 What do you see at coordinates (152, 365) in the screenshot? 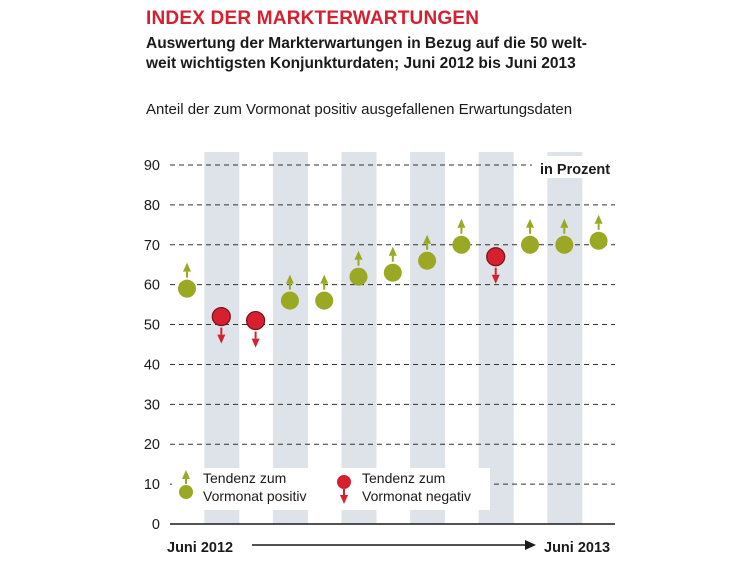
I see `y-tick-label: 40` at bounding box center [152, 365].